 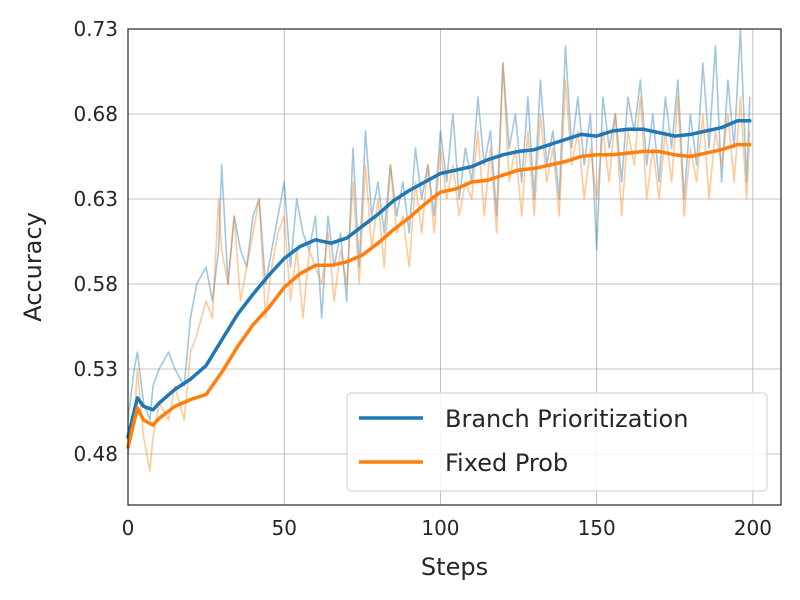 What do you see at coordinates (440, 528) in the screenshot?
I see `x-tick-label: 100` at bounding box center [440, 528].